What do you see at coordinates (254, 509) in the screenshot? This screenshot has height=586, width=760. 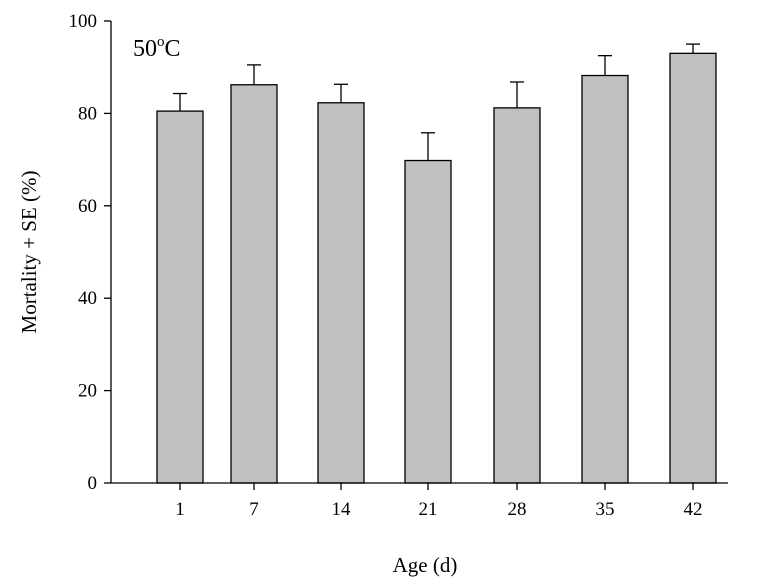 I see `x-tick-label: 7` at bounding box center [254, 509].